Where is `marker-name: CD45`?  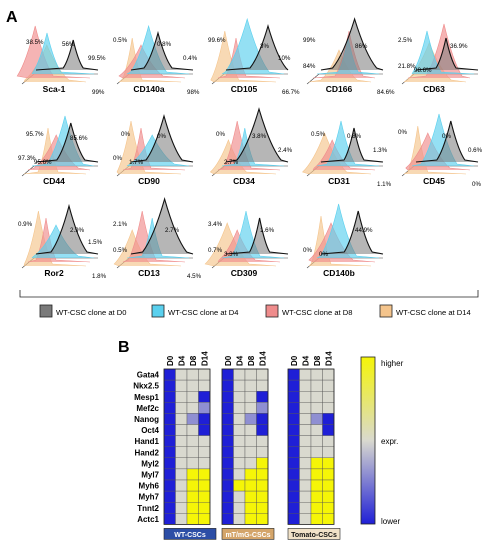
marker-name: CD45 is located at coordinates (434, 181).